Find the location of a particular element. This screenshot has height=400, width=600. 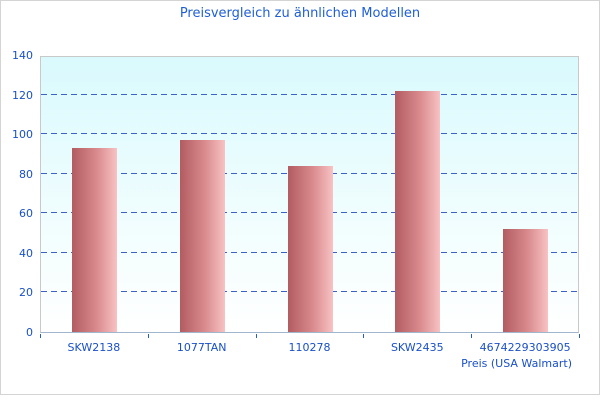

x-tick-label: SKW2138 is located at coordinates (94, 347).